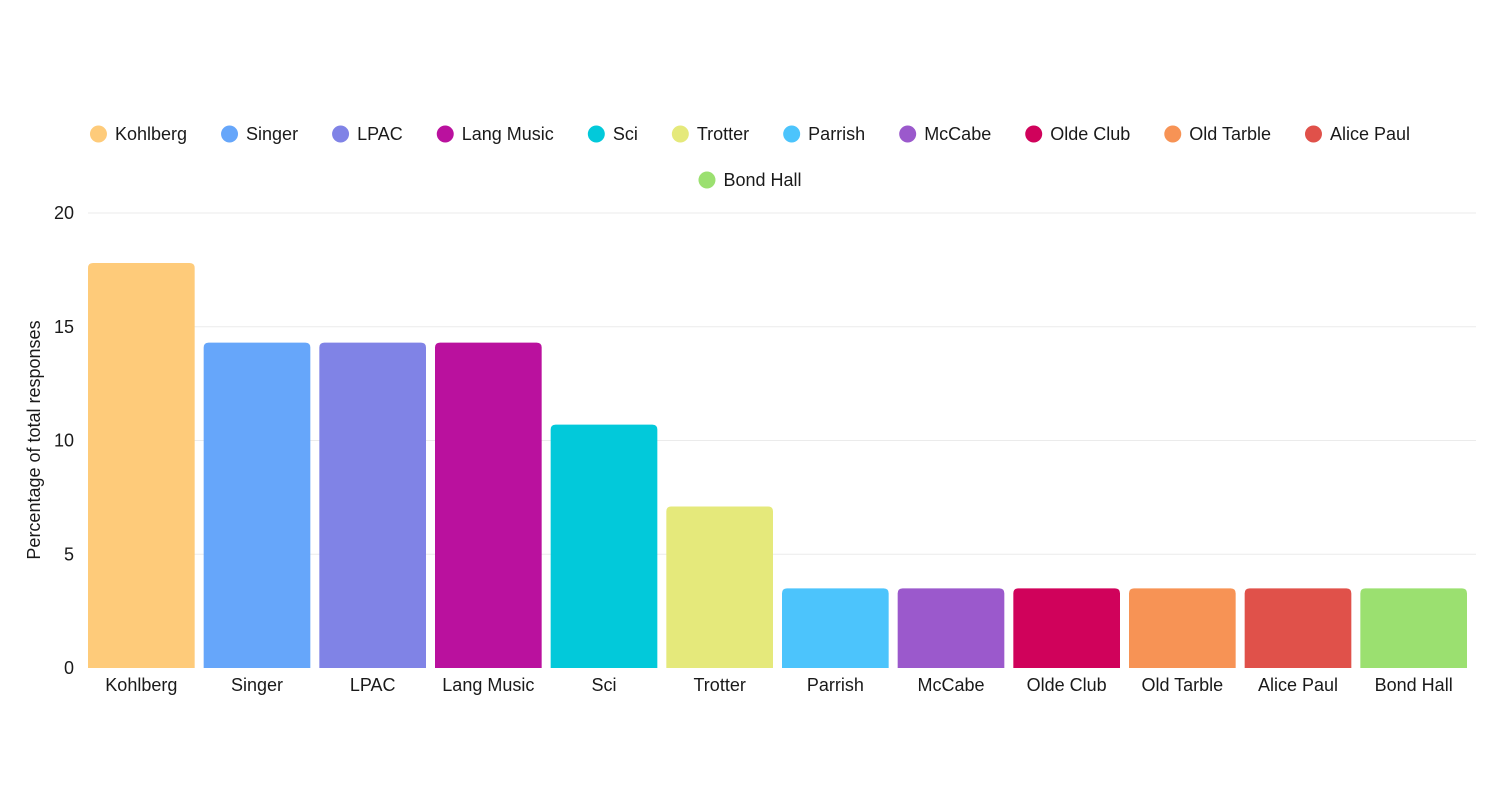 This screenshot has width=1500, height=800. Describe the element at coordinates (1298, 628) in the screenshot. I see `bar-alice-paul` at that location.